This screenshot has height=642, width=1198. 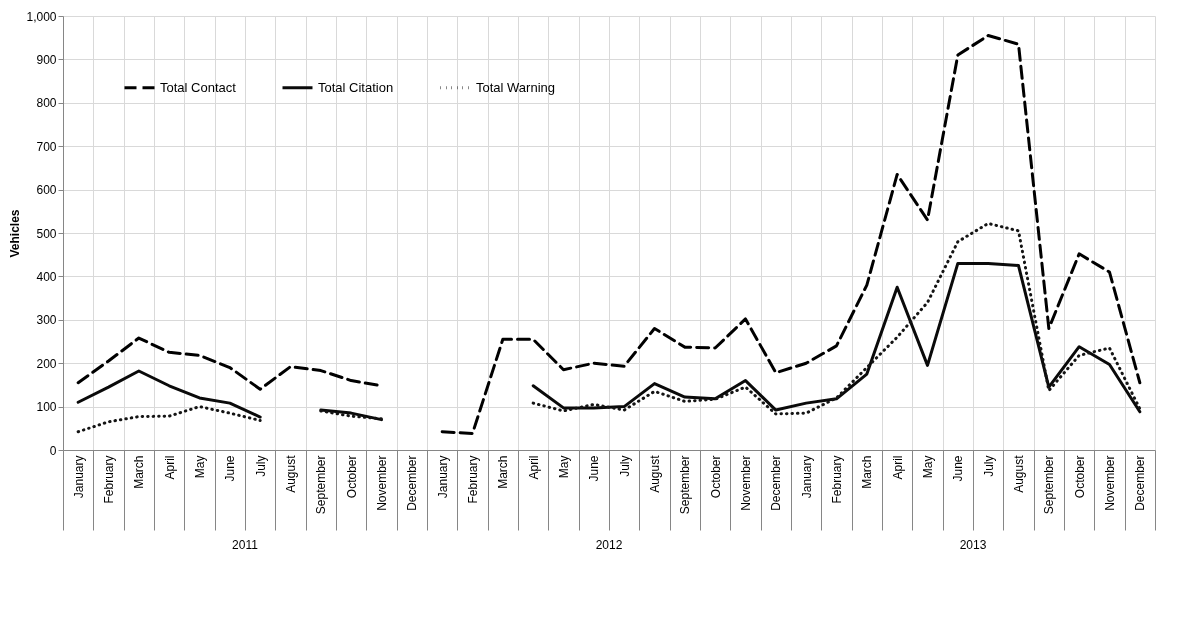 I want to click on y-tick-label: 200, so click(x=46, y=363).